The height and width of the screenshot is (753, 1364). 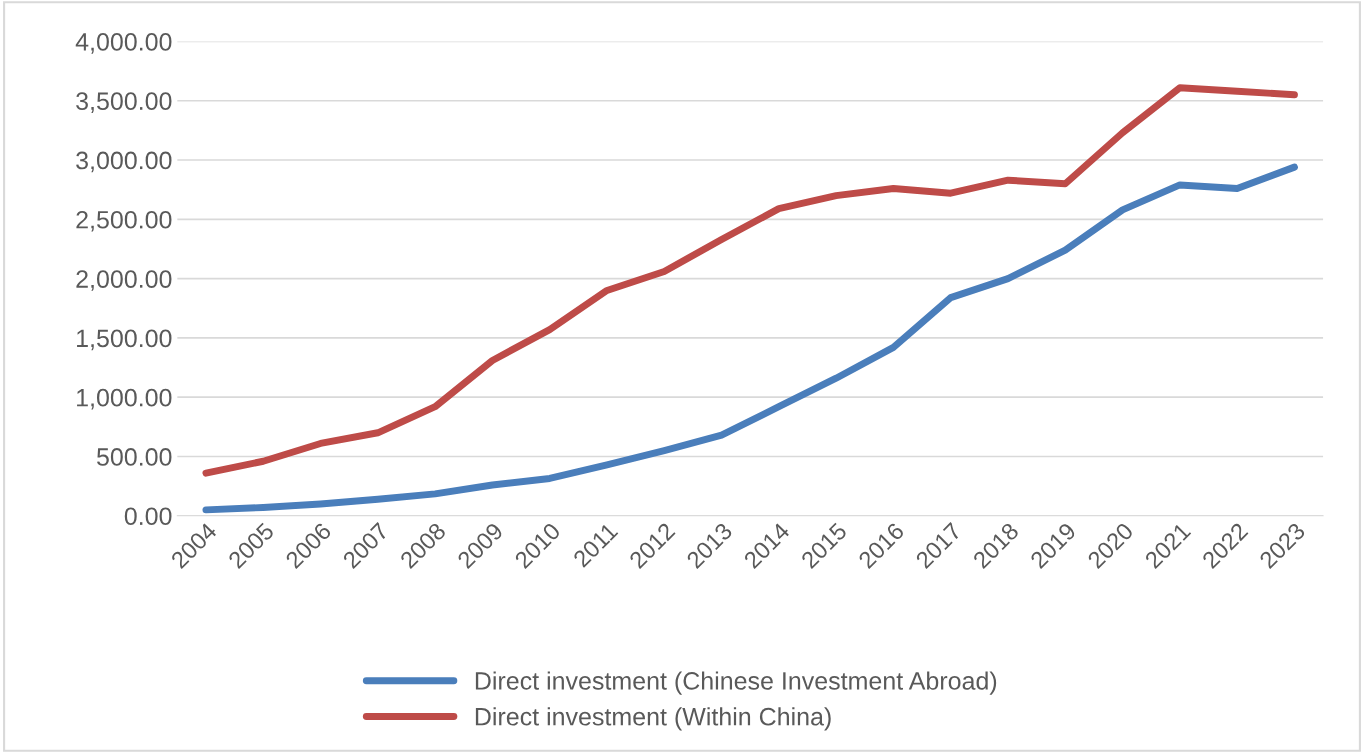 What do you see at coordinates (124, 162) in the screenshot?
I see `y-tick-label: 3,000.00` at bounding box center [124, 162].